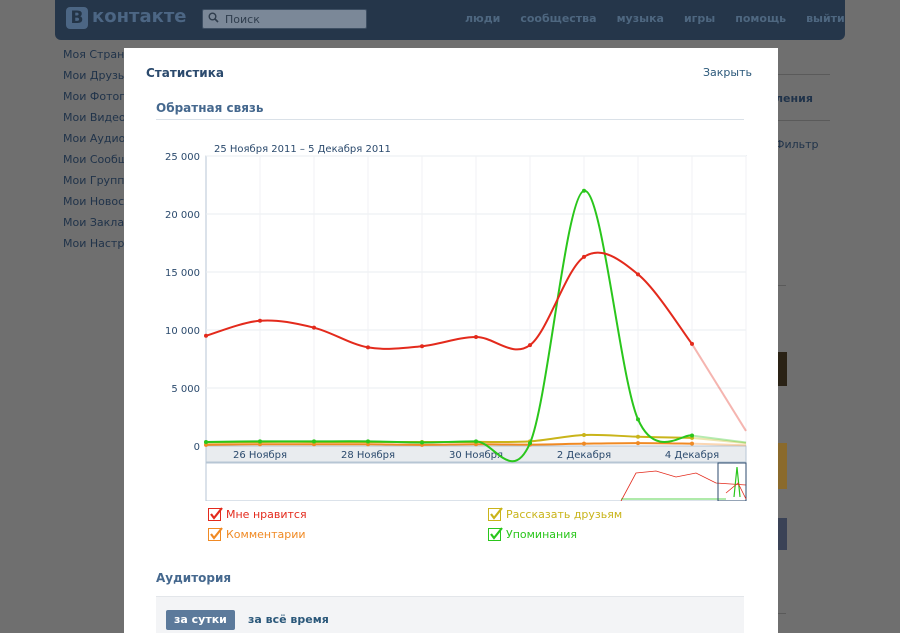 Image resolution: width=900 pixels, height=633 pixels. I want to click on sidebar-item-messages: Мои Сообщ, so click(96, 159).